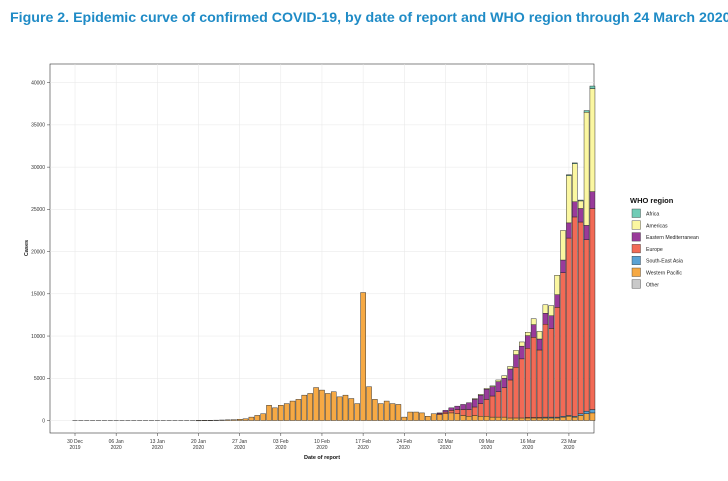  Describe the element at coordinates (487, 442) in the screenshot. I see `x-tick-label: 09 Mar` at that location.